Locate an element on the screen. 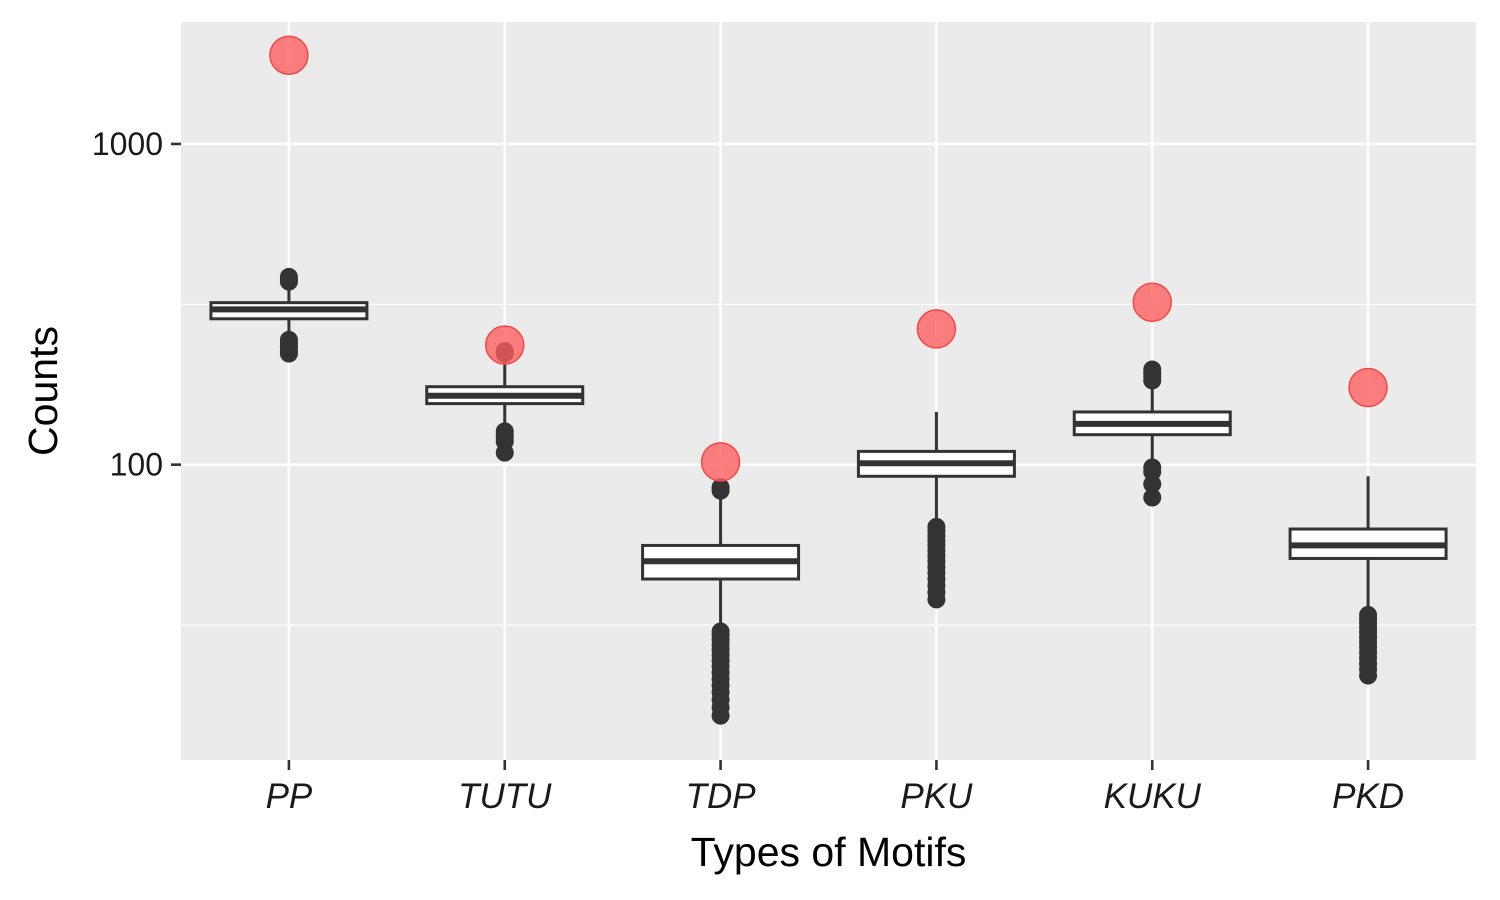 The height and width of the screenshot is (900, 1500). y-tick-label: 1000 is located at coordinates (127, 144).